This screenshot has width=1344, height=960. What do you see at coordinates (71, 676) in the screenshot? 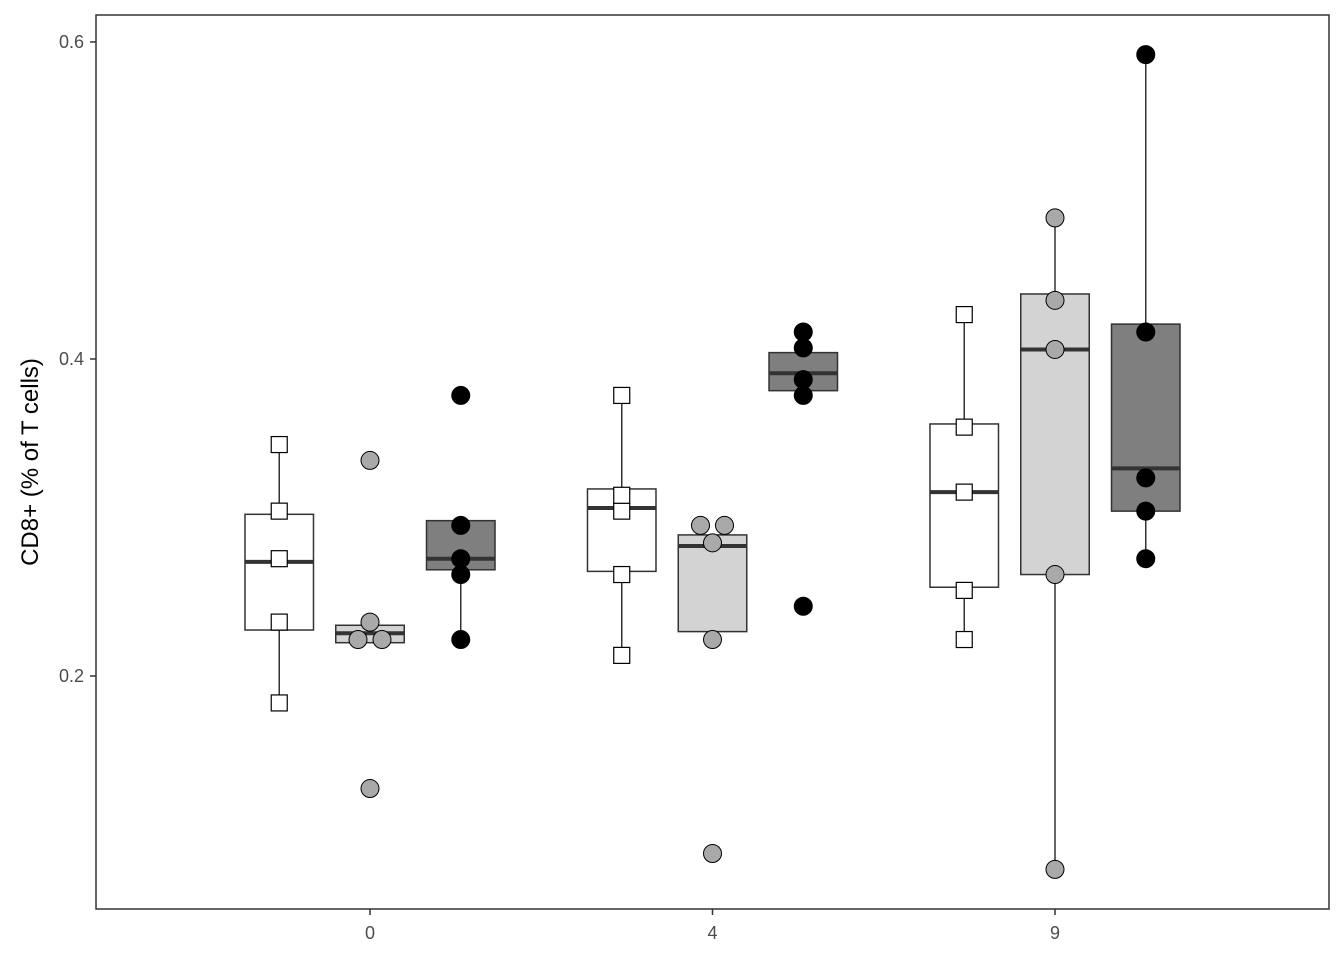
I see `y-tick-label: 0.2` at bounding box center [71, 676].